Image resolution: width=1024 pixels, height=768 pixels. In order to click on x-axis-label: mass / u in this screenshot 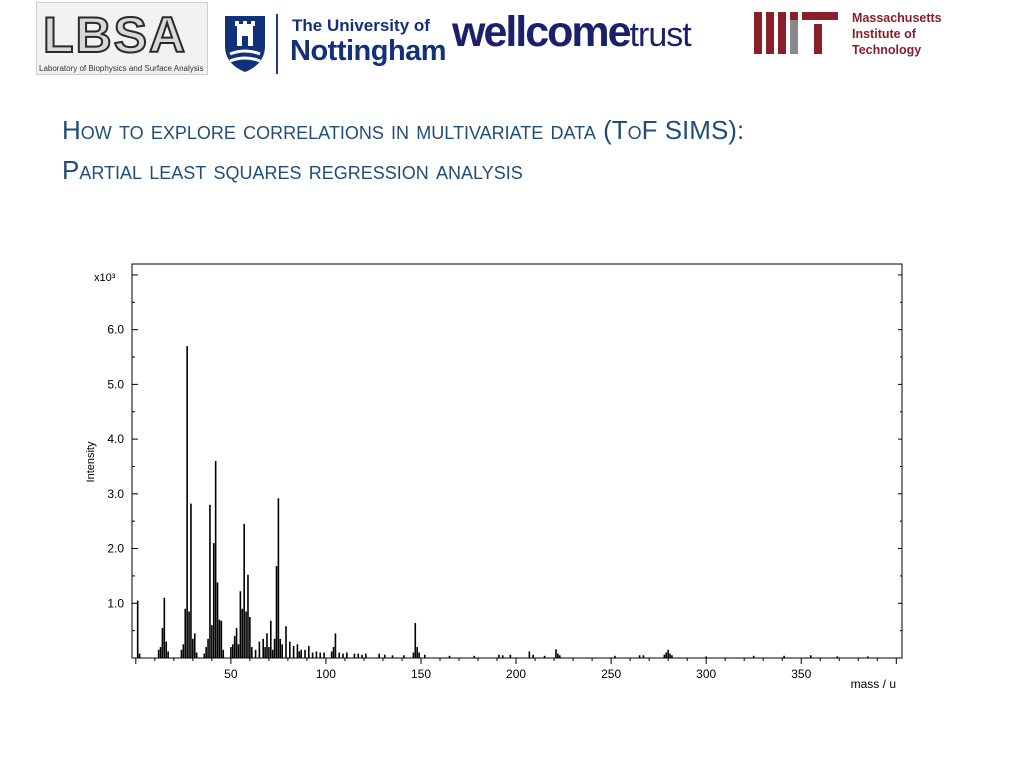, I will do `click(873, 684)`.